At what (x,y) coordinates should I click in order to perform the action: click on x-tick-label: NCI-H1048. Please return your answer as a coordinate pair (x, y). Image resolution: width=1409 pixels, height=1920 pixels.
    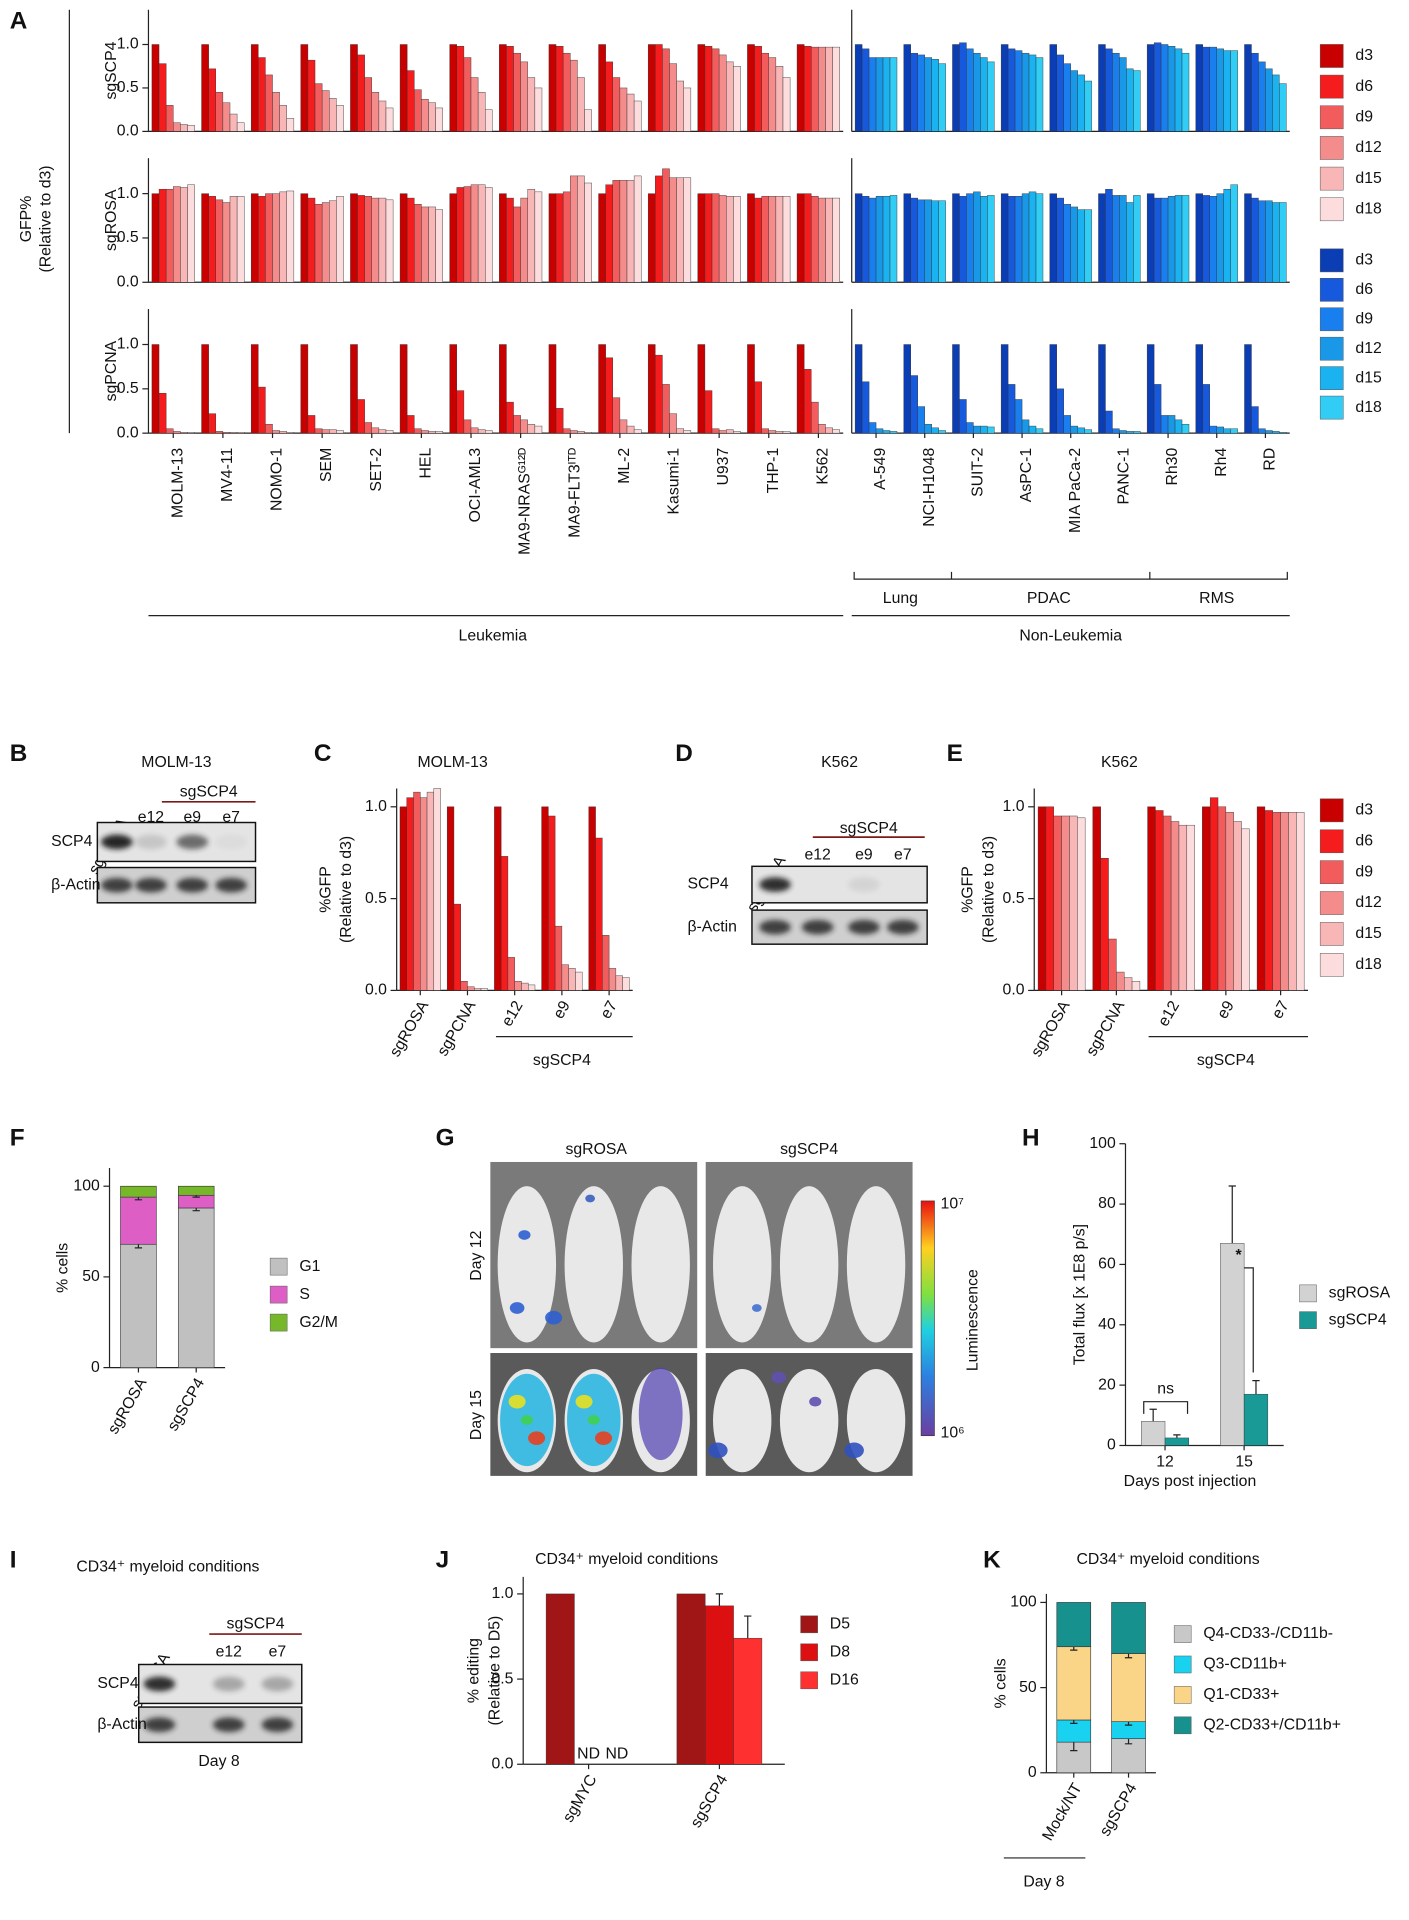
    Looking at the image, I should click on (929, 487).